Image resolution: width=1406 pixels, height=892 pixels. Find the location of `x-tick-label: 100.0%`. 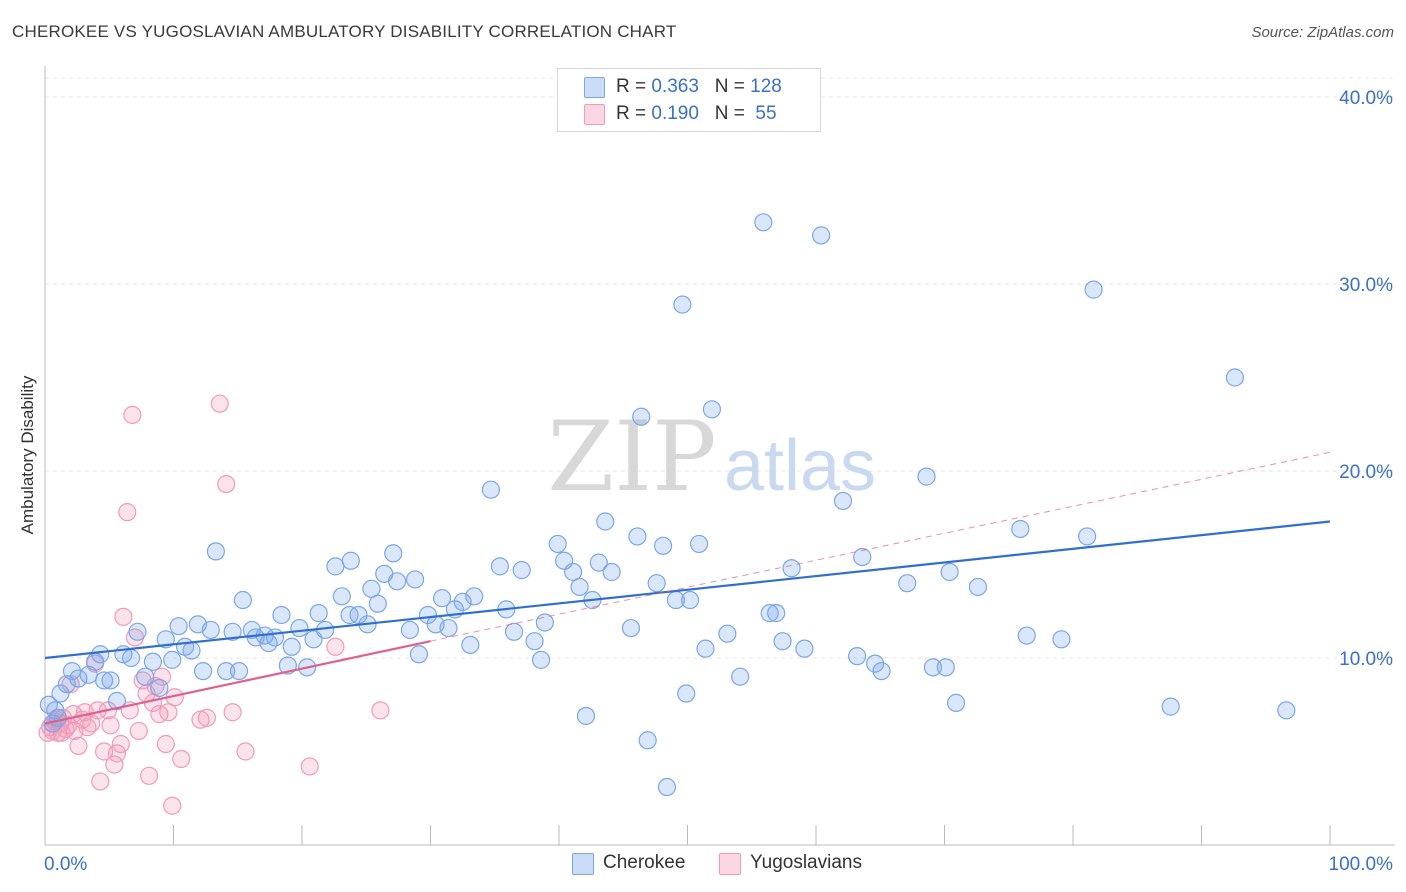

x-tick-label: 100.0% is located at coordinates (1361, 864).